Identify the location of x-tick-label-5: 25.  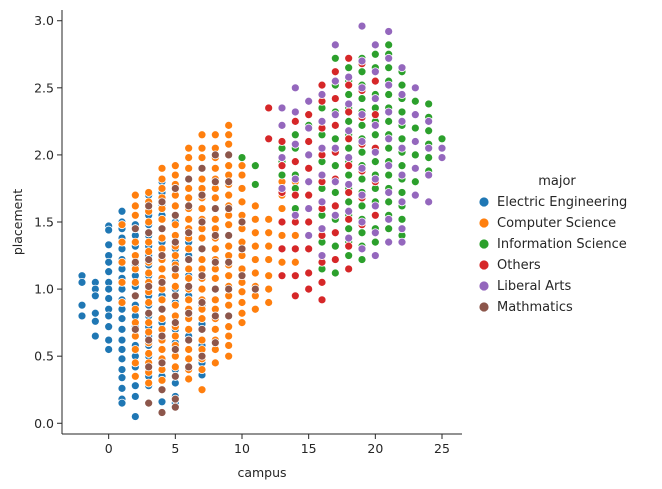
(442, 448).